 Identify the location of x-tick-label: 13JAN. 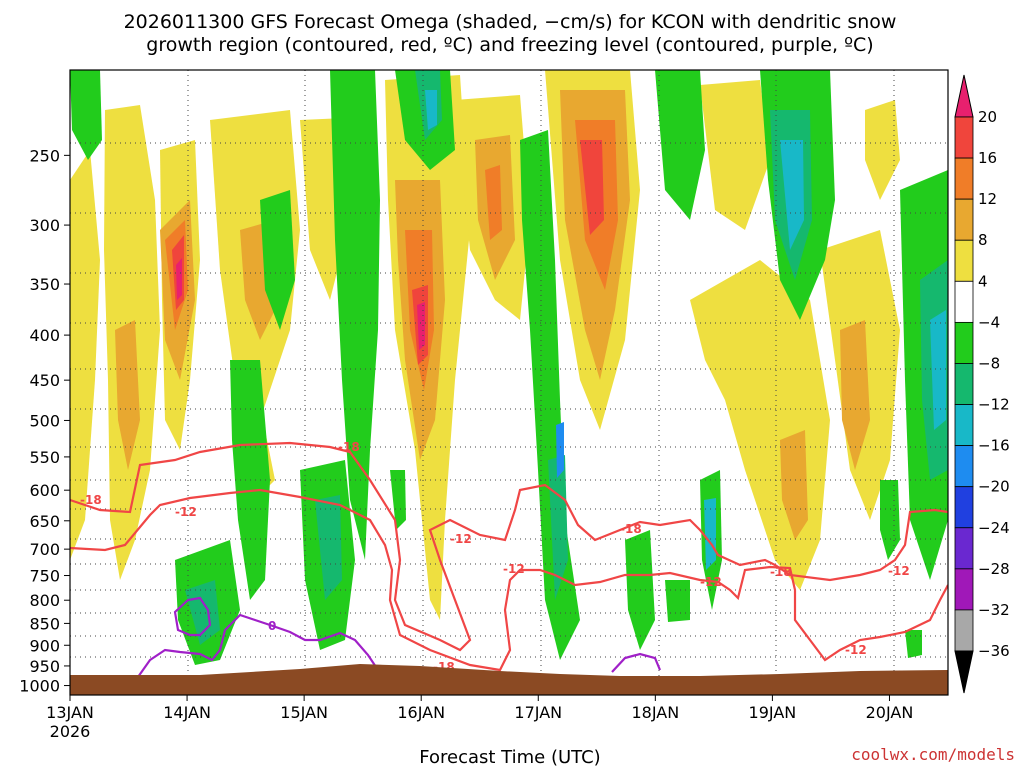
(70, 712).